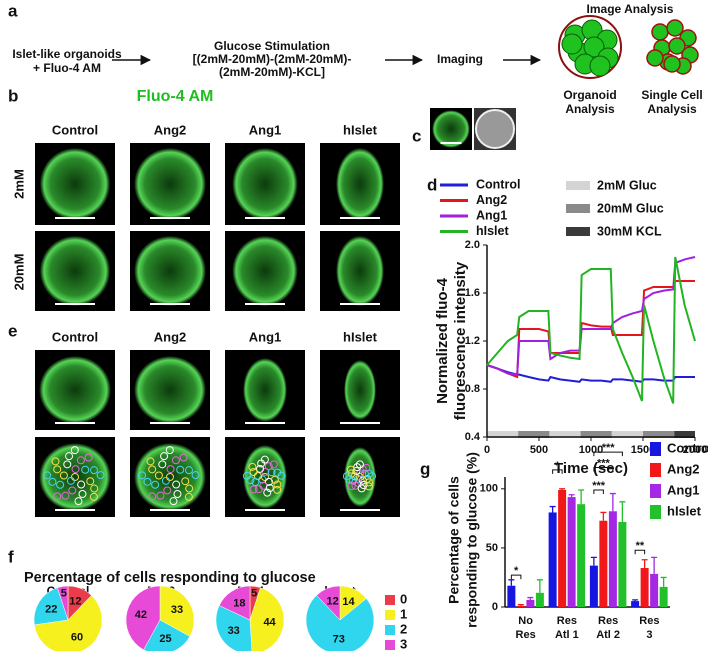  What do you see at coordinates (348, 602) in the screenshot?
I see `pie-value-label: 14` at bounding box center [348, 602].